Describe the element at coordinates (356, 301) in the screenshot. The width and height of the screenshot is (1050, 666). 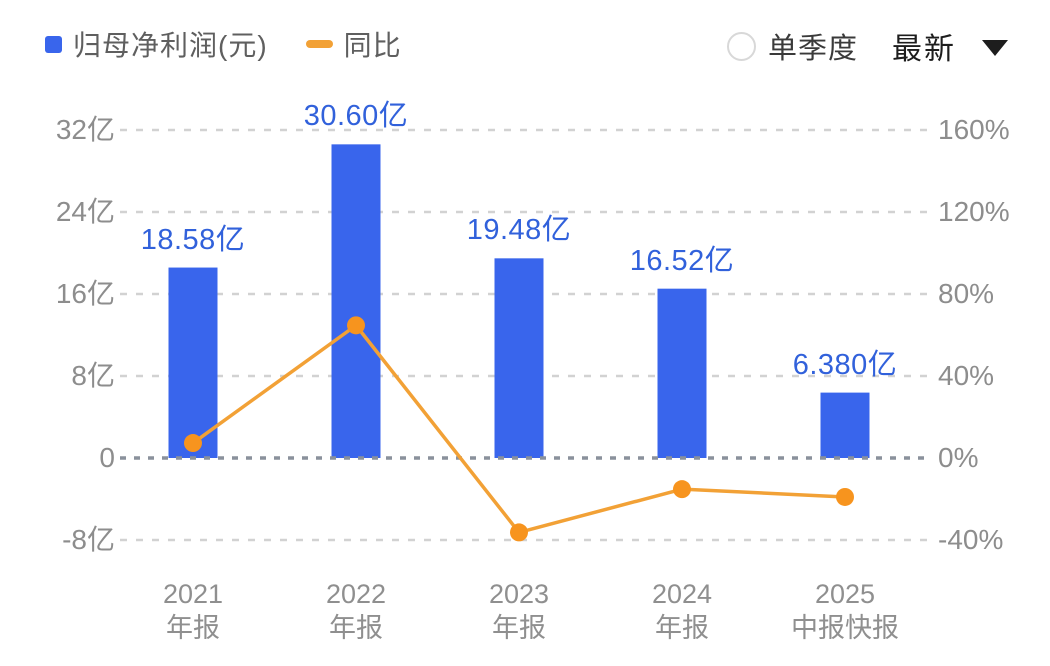
I see `bar-2022` at that location.